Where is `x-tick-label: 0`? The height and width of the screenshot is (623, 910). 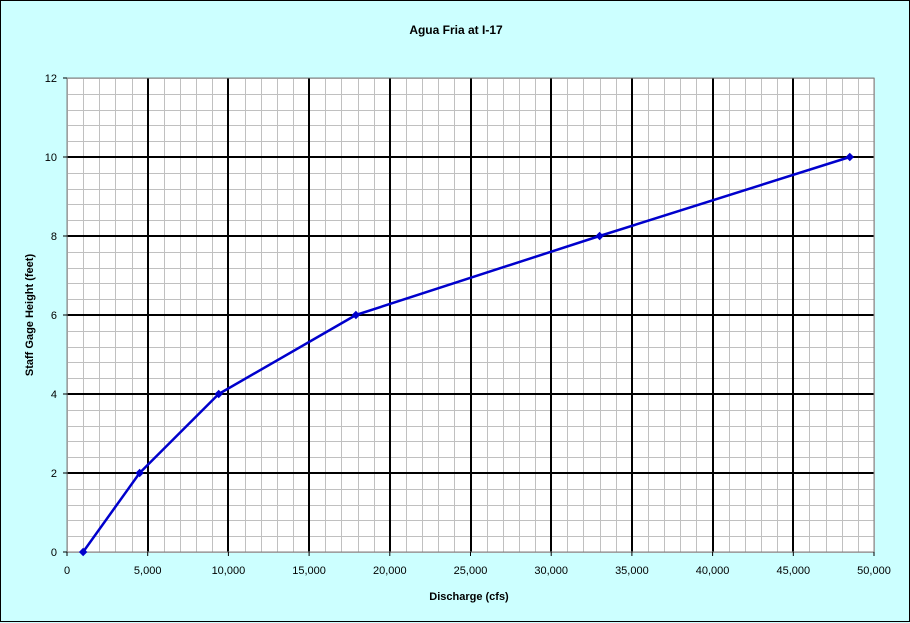 x-tick-label: 0 is located at coordinates (67, 571).